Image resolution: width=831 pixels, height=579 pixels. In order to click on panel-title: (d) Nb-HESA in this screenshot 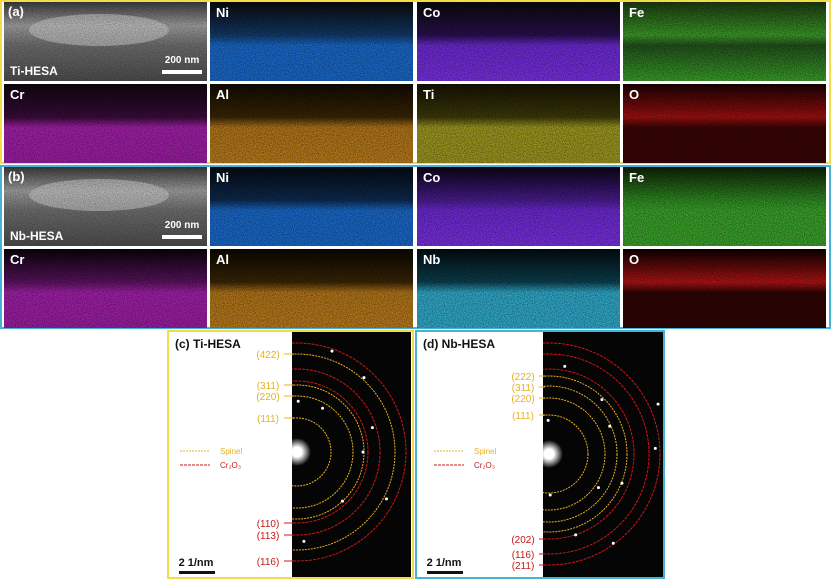, I will do `click(459, 344)`.